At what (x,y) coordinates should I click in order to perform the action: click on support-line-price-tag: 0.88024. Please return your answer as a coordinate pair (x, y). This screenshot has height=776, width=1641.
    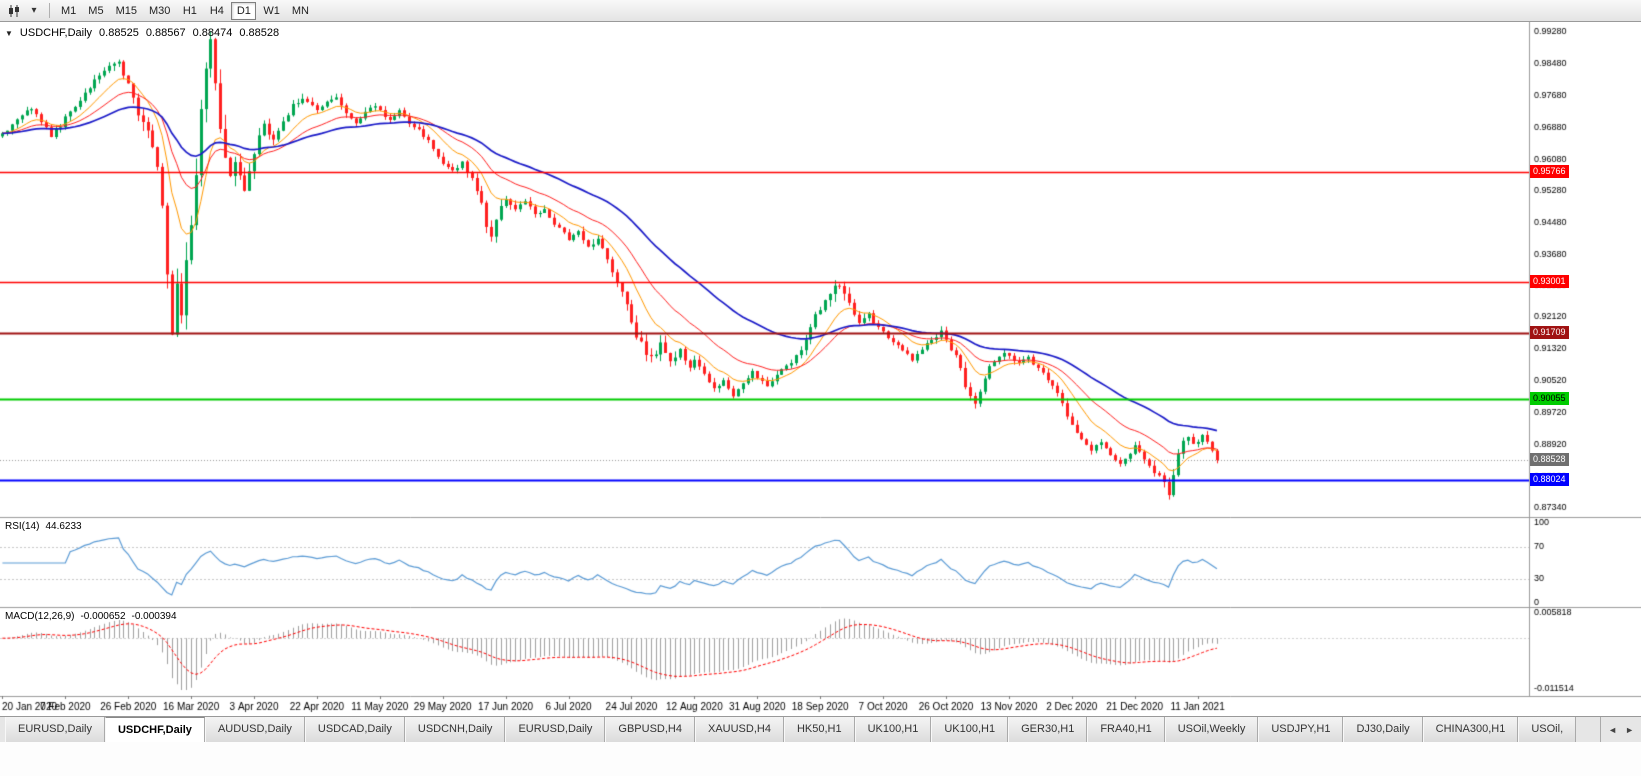
    Looking at the image, I should click on (1549, 480).